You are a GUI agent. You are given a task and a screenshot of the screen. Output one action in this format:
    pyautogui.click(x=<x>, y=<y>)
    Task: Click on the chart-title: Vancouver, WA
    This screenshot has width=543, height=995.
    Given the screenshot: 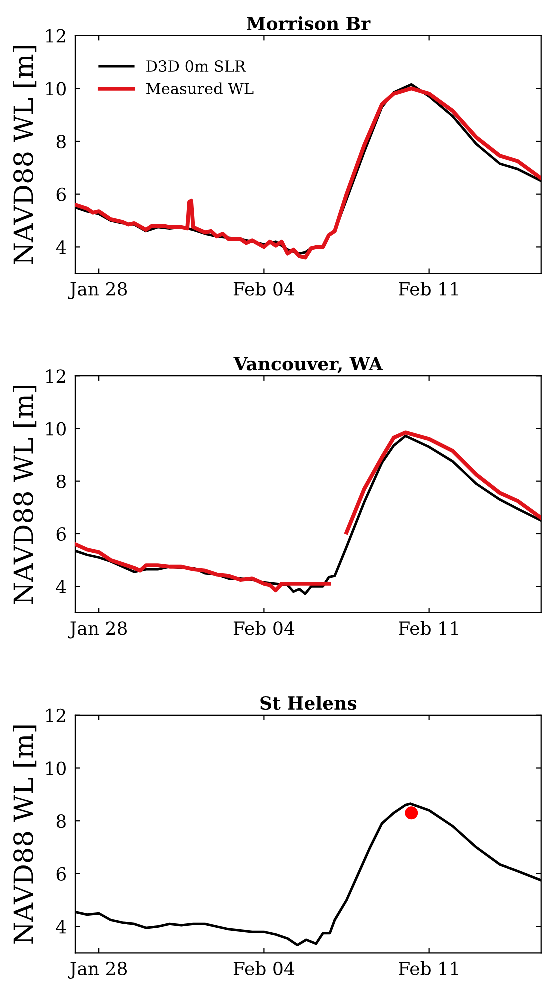 What is the action you would take?
    pyautogui.click(x=309, y=365)
    